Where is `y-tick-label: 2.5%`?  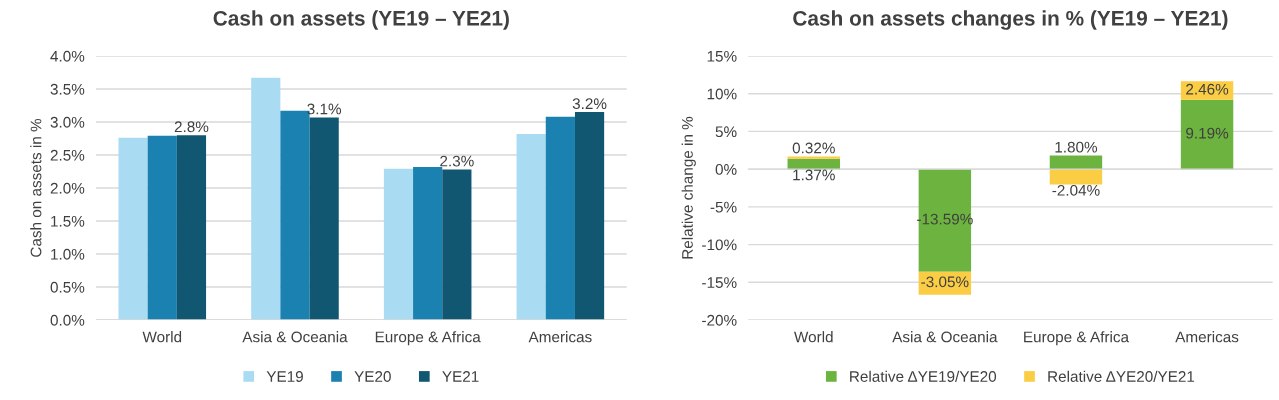 y-tick-label: 2.5% is located at coordinates (67, 155).